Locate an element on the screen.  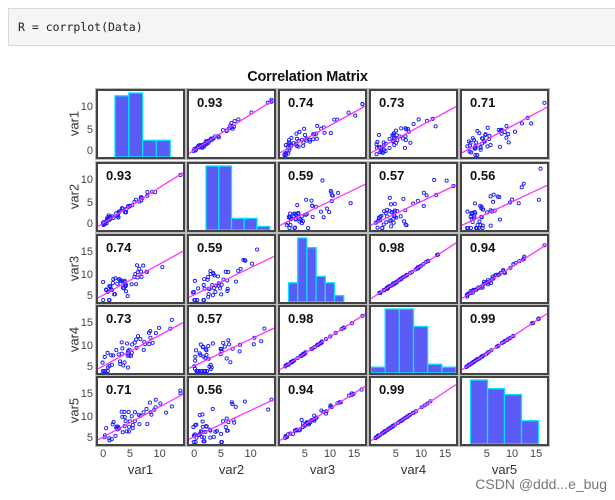
scatter-panel: 0.57 is located at coordinates (231, 340).